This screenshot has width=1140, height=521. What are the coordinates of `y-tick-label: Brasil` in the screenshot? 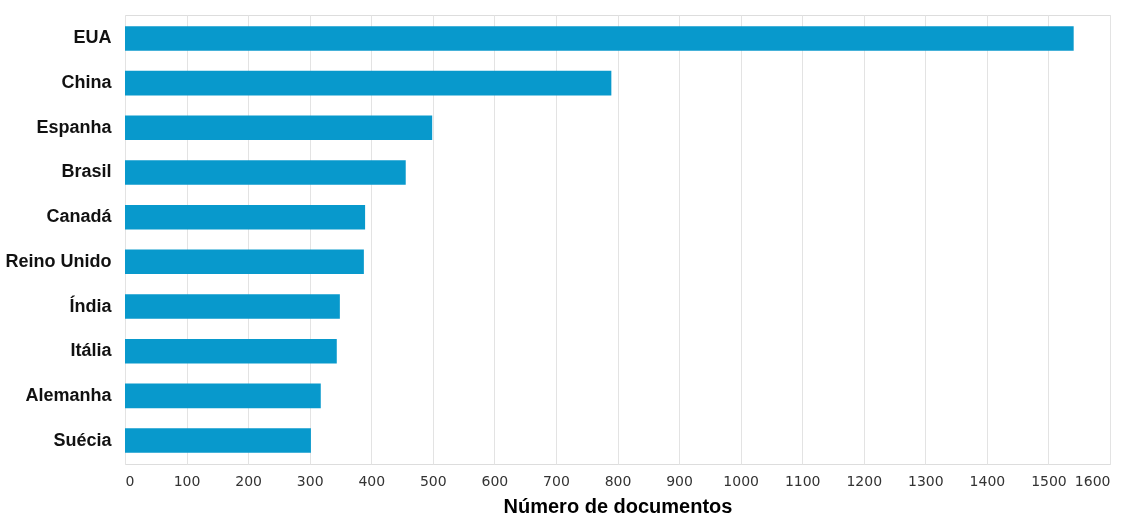 It's located at (86, 171).